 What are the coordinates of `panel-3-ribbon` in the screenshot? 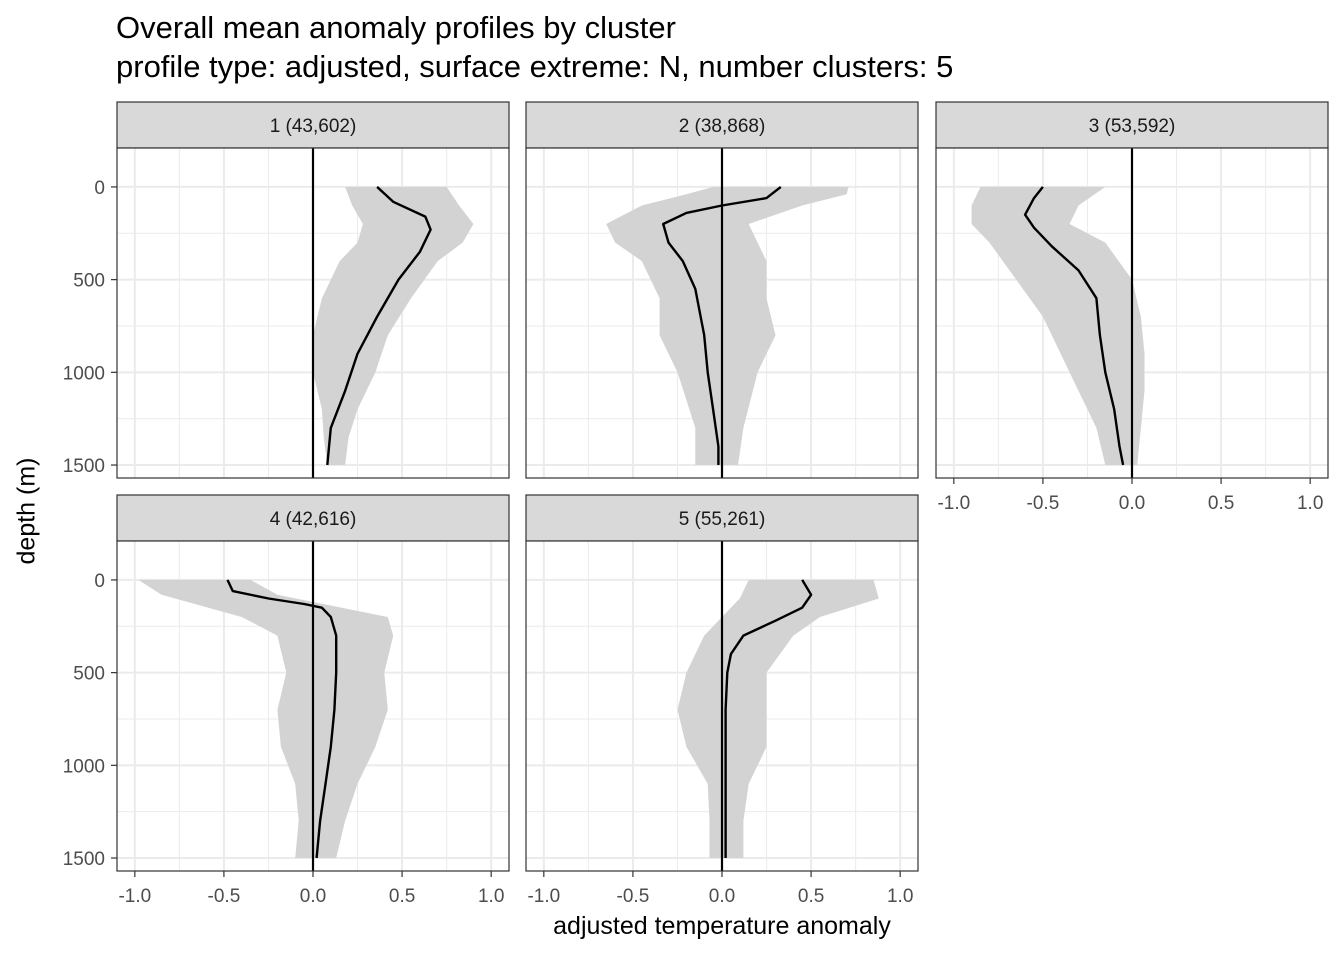 It's located at (1058, 325).